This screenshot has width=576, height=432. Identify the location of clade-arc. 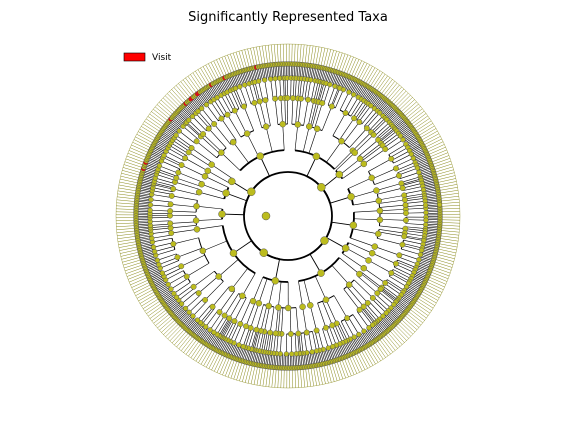
(256, 195).